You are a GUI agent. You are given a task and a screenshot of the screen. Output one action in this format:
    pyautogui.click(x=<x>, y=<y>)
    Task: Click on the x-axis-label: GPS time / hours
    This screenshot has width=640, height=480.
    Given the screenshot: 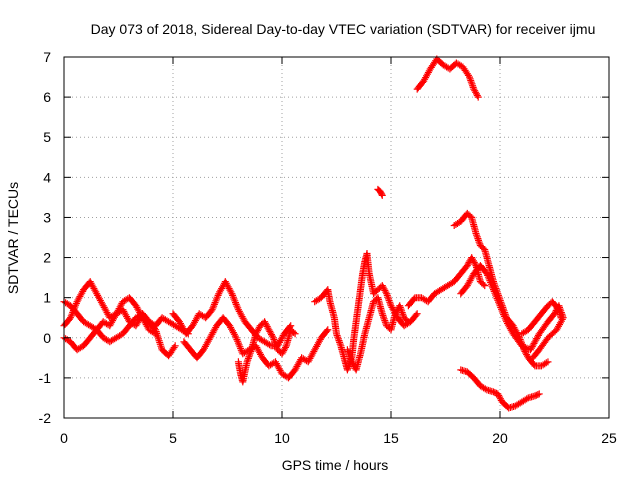 What is the action you would take?
    pyautogui.click(x=335, y=465)
    